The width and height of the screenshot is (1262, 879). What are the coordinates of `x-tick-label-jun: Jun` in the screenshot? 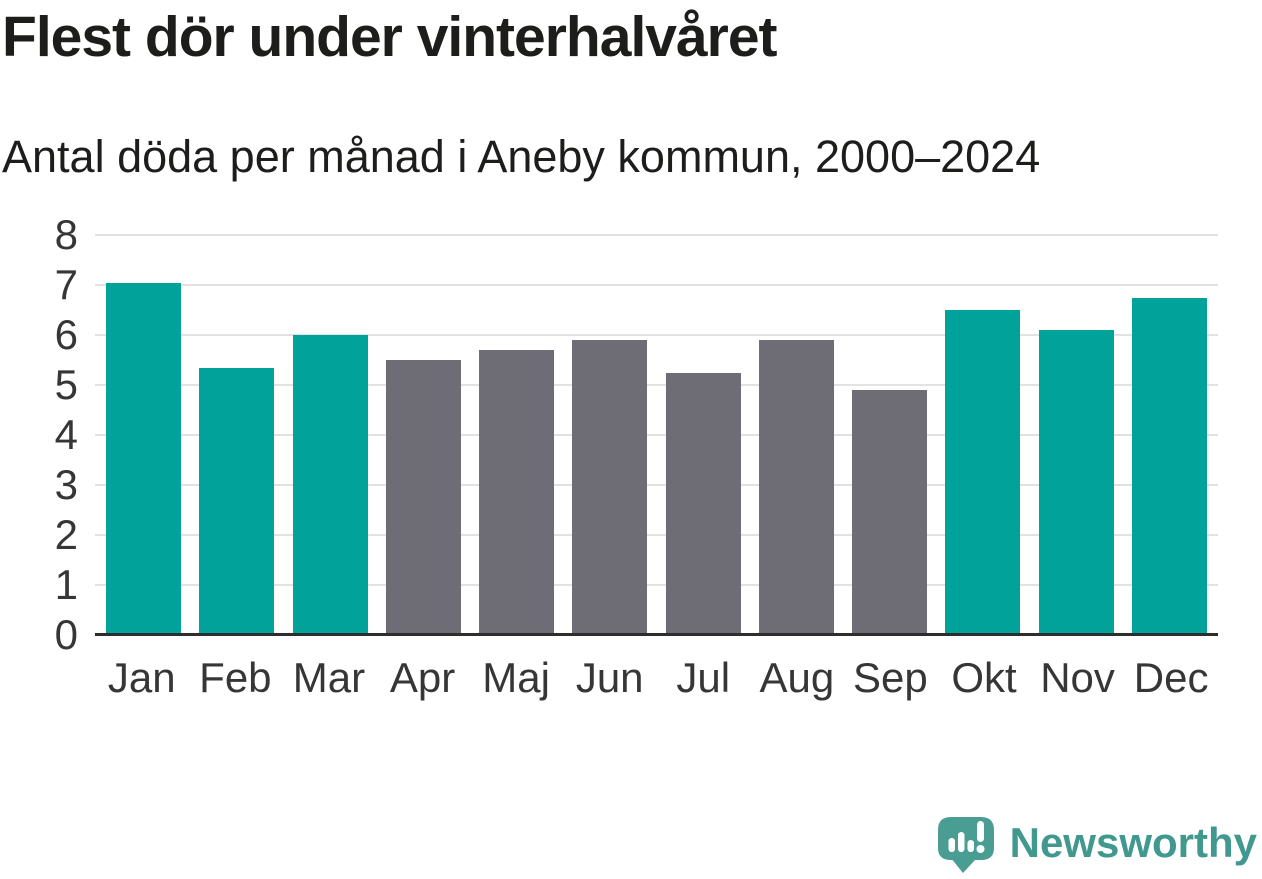 It's located at (609, 677).